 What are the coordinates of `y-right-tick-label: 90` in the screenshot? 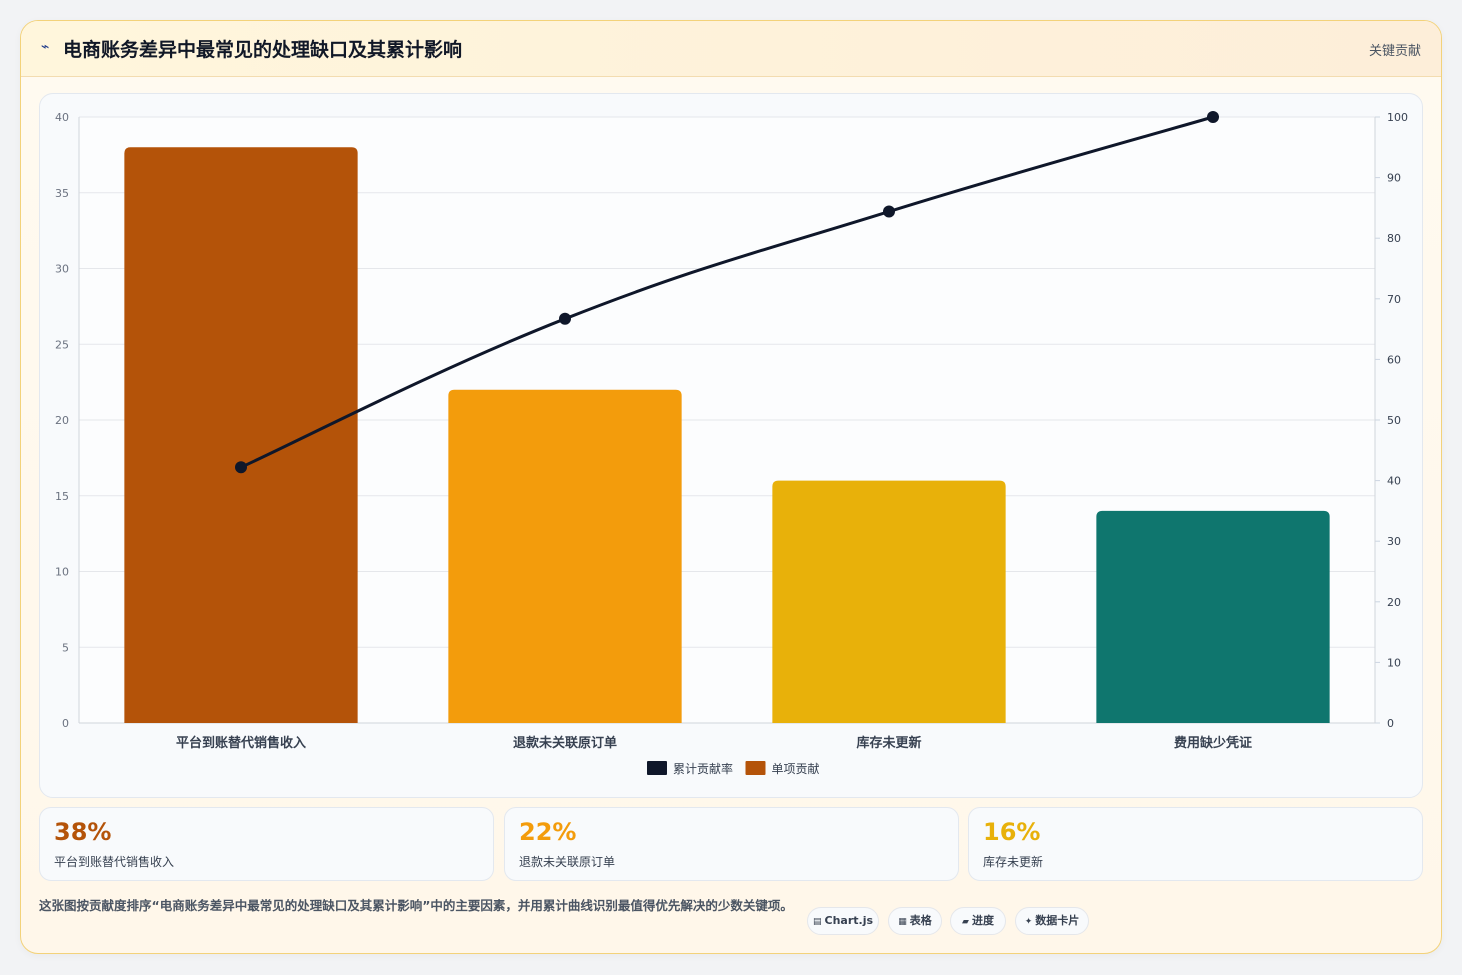 It's located at (1394, 178).